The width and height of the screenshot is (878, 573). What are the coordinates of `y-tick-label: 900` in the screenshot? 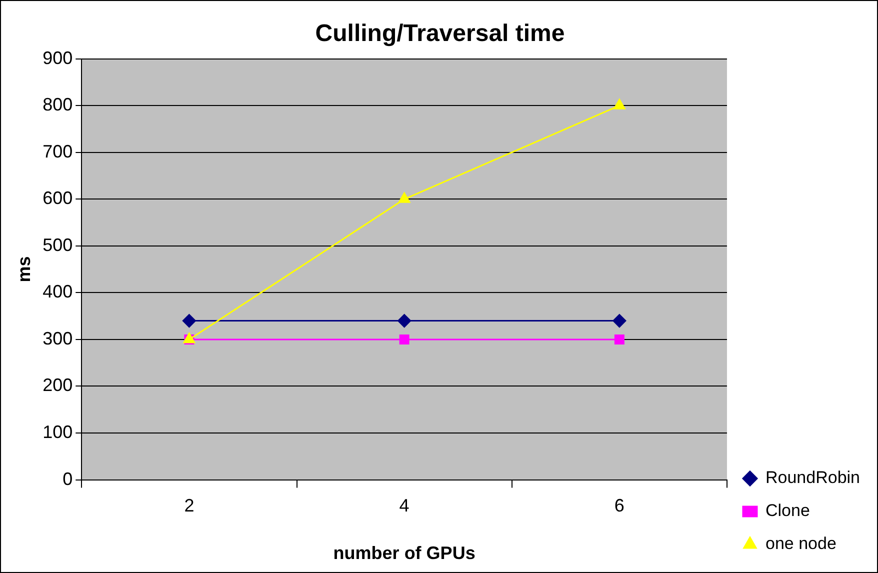 It's located at (57, 58).